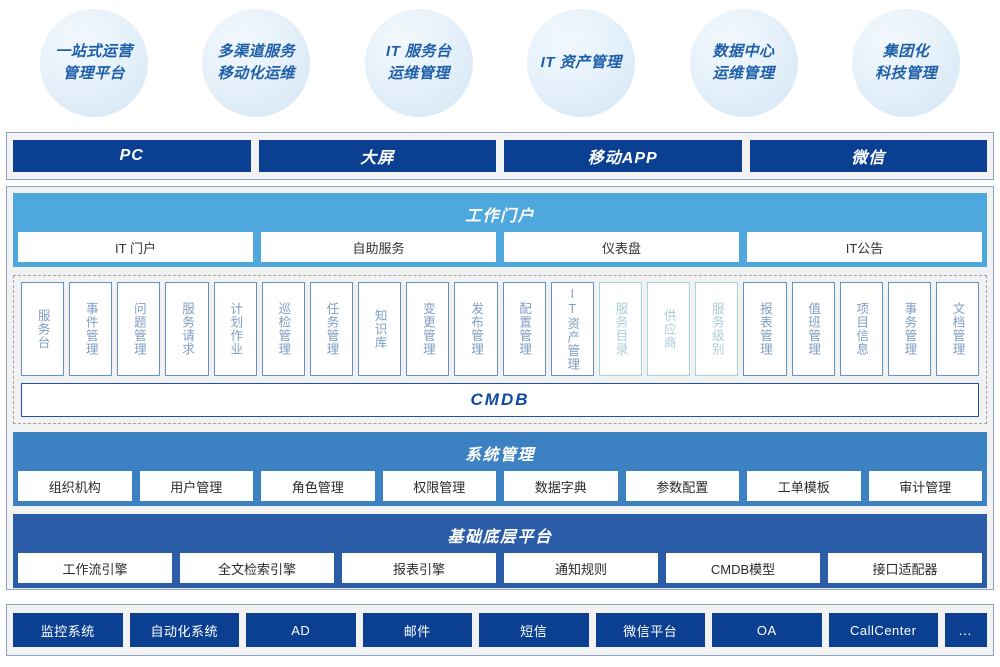 The width and height of the screenshot is (1000, 667). I want to click on portal-item: IT公告, so click(864, 247).